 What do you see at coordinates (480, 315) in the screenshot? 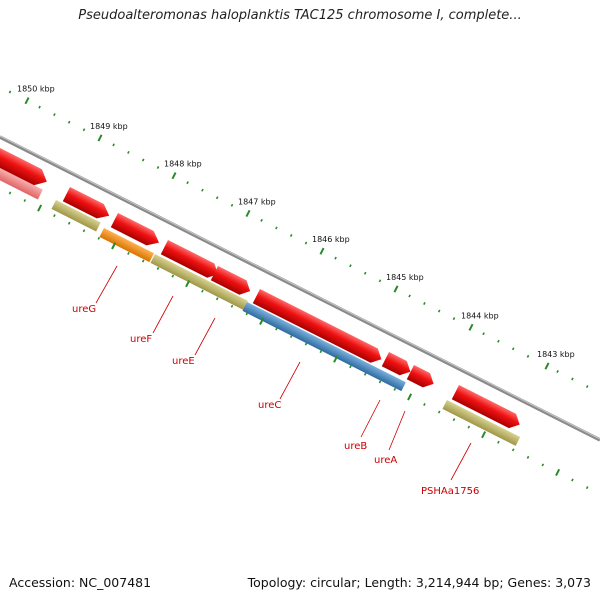
I see `ruler-label: 1844 kbp` at bounding box center [480, 315].